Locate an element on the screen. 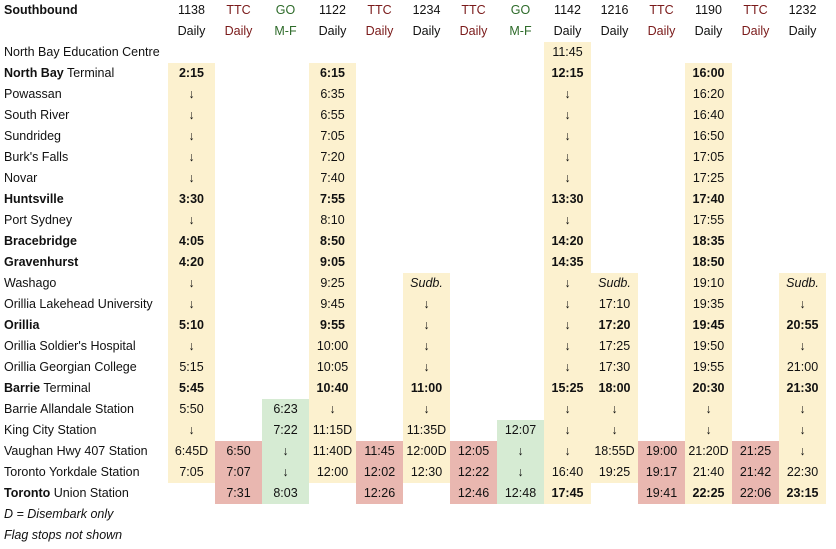 This screenshot has height=549, width=836. header-days-4: Daily is located at coordinates (379, 31).